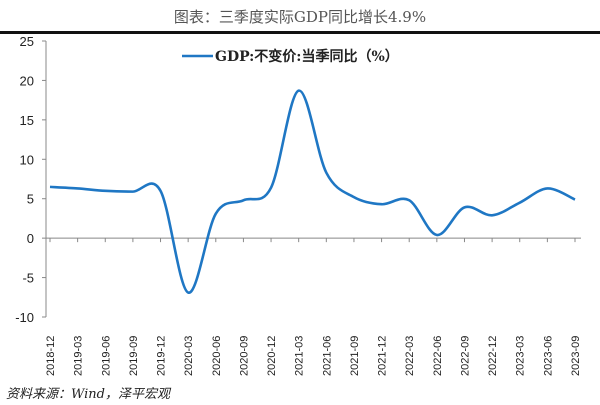  What do you see at coordinates (327, 356) in the screenshot?
I see `x-tick-label: 2021-06` at bounding box center [327, 356].